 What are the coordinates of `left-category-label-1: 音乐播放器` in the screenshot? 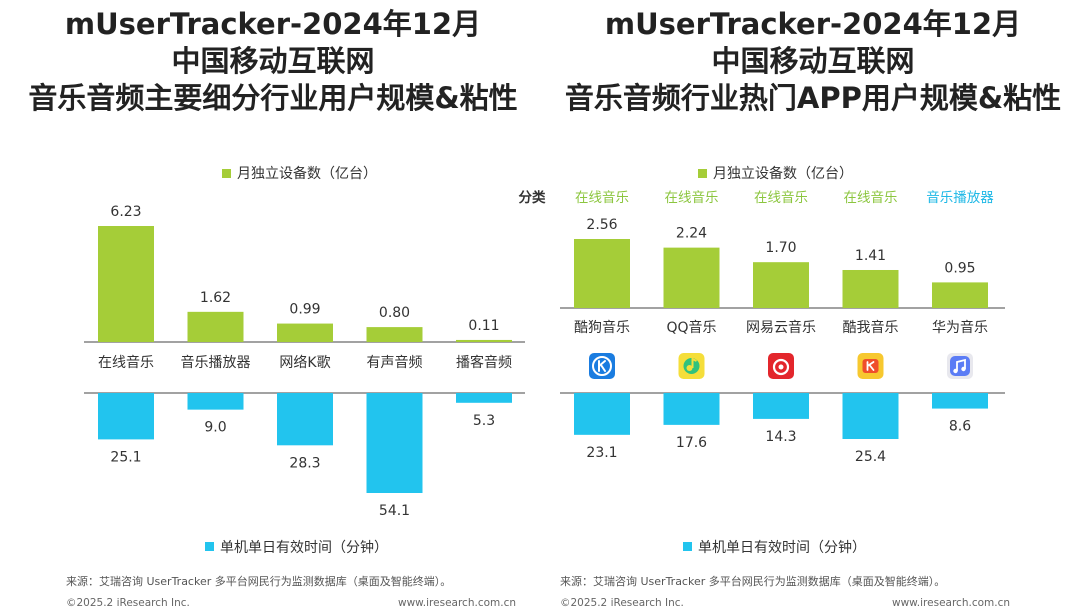 It's located at (216, 362).